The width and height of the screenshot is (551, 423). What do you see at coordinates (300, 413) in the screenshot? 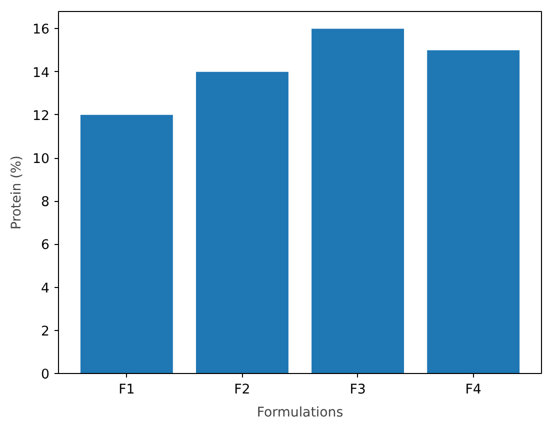
I see `x-axis-title: Formulations` at bounding box center [300, 413].